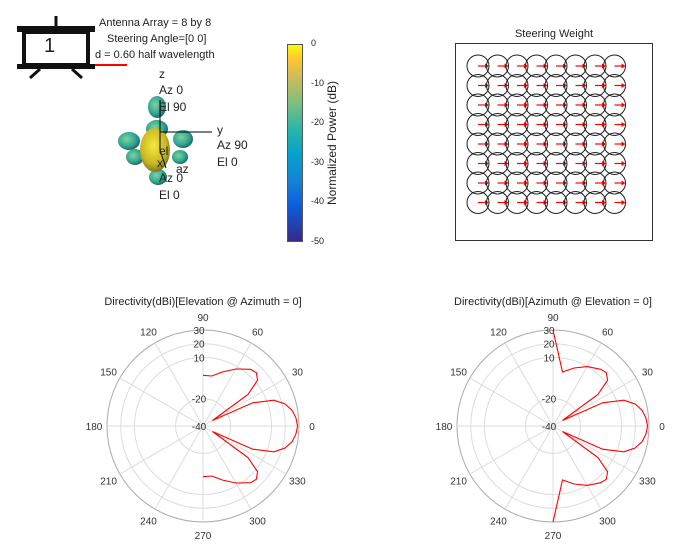 The width and height of the screenshot is (683, 550). I want to click on spacing-underline, so click(111, 65).